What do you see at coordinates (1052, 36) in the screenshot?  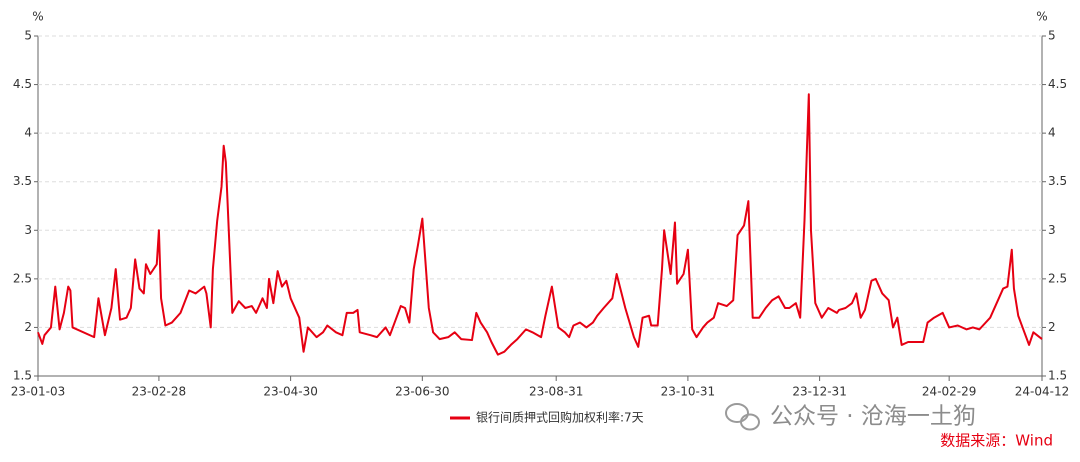 I see `y2-tick-label: 5` at bounding box center [1052, 36].